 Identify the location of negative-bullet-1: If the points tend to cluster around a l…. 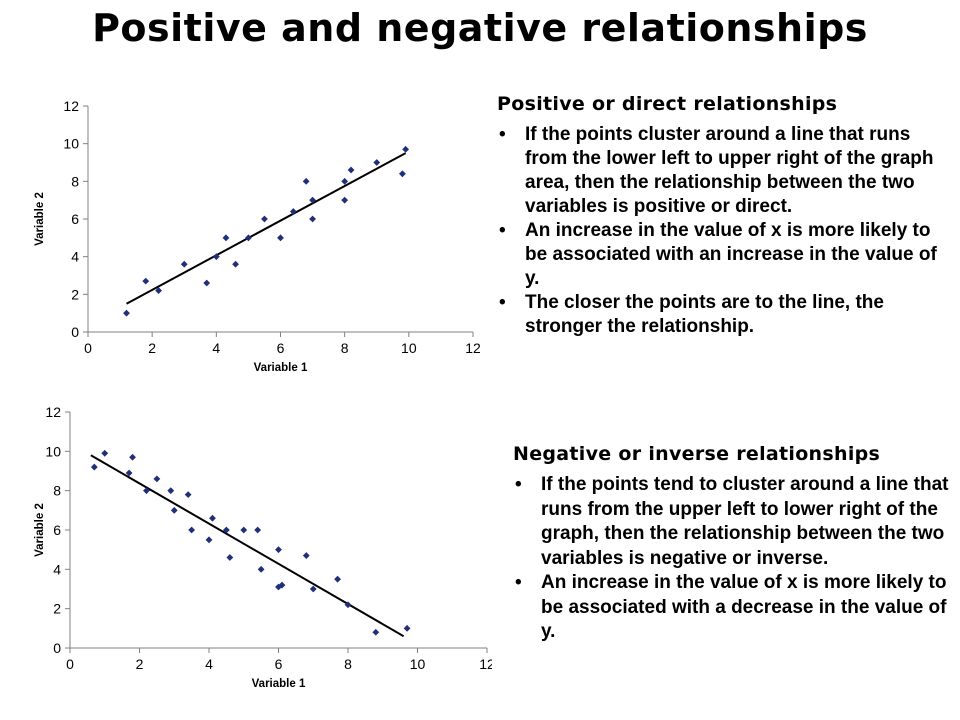
(733, 522).